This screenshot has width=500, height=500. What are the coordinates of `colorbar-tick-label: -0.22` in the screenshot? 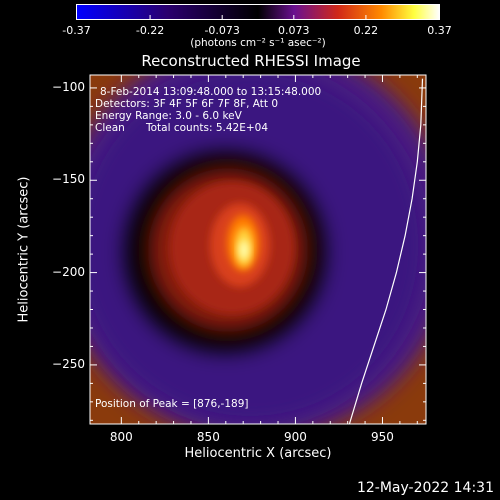 It's located at (150, 30).